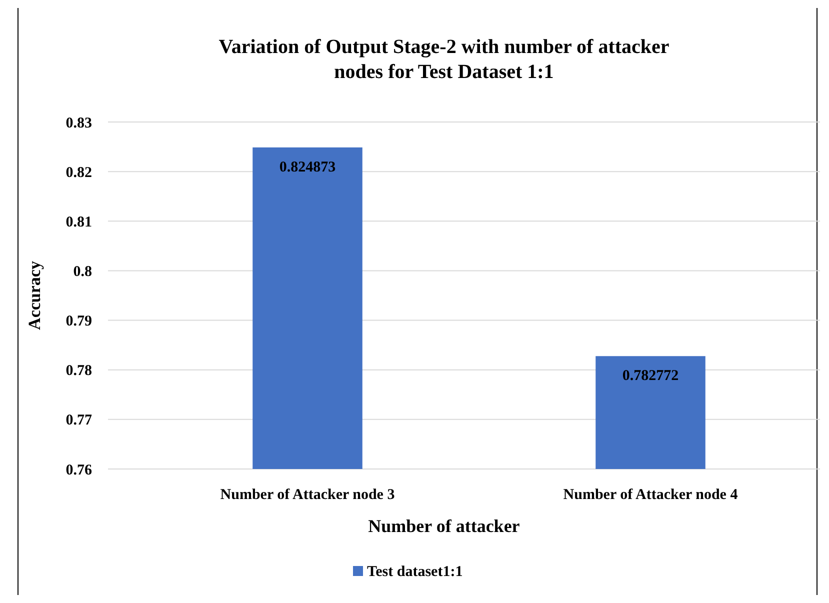 The height and width of the screenshot is (603, 829). Describe the element at coordinates (79, 172) in the screenshot. I see `y-tick-label: 0.82` at that location.